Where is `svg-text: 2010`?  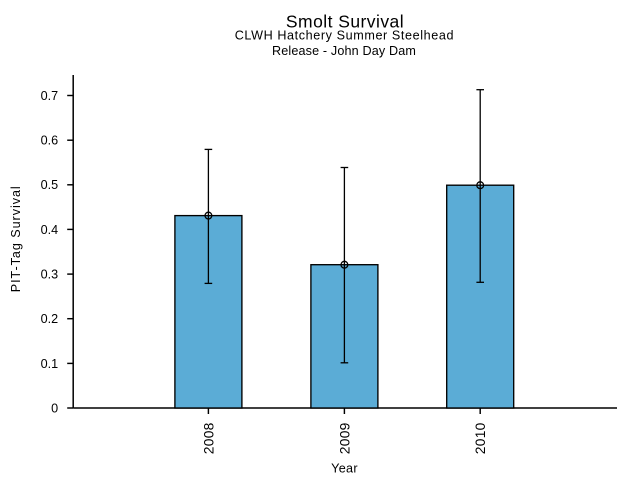
svg-text: 2010 is located at coordinates (480, 438).